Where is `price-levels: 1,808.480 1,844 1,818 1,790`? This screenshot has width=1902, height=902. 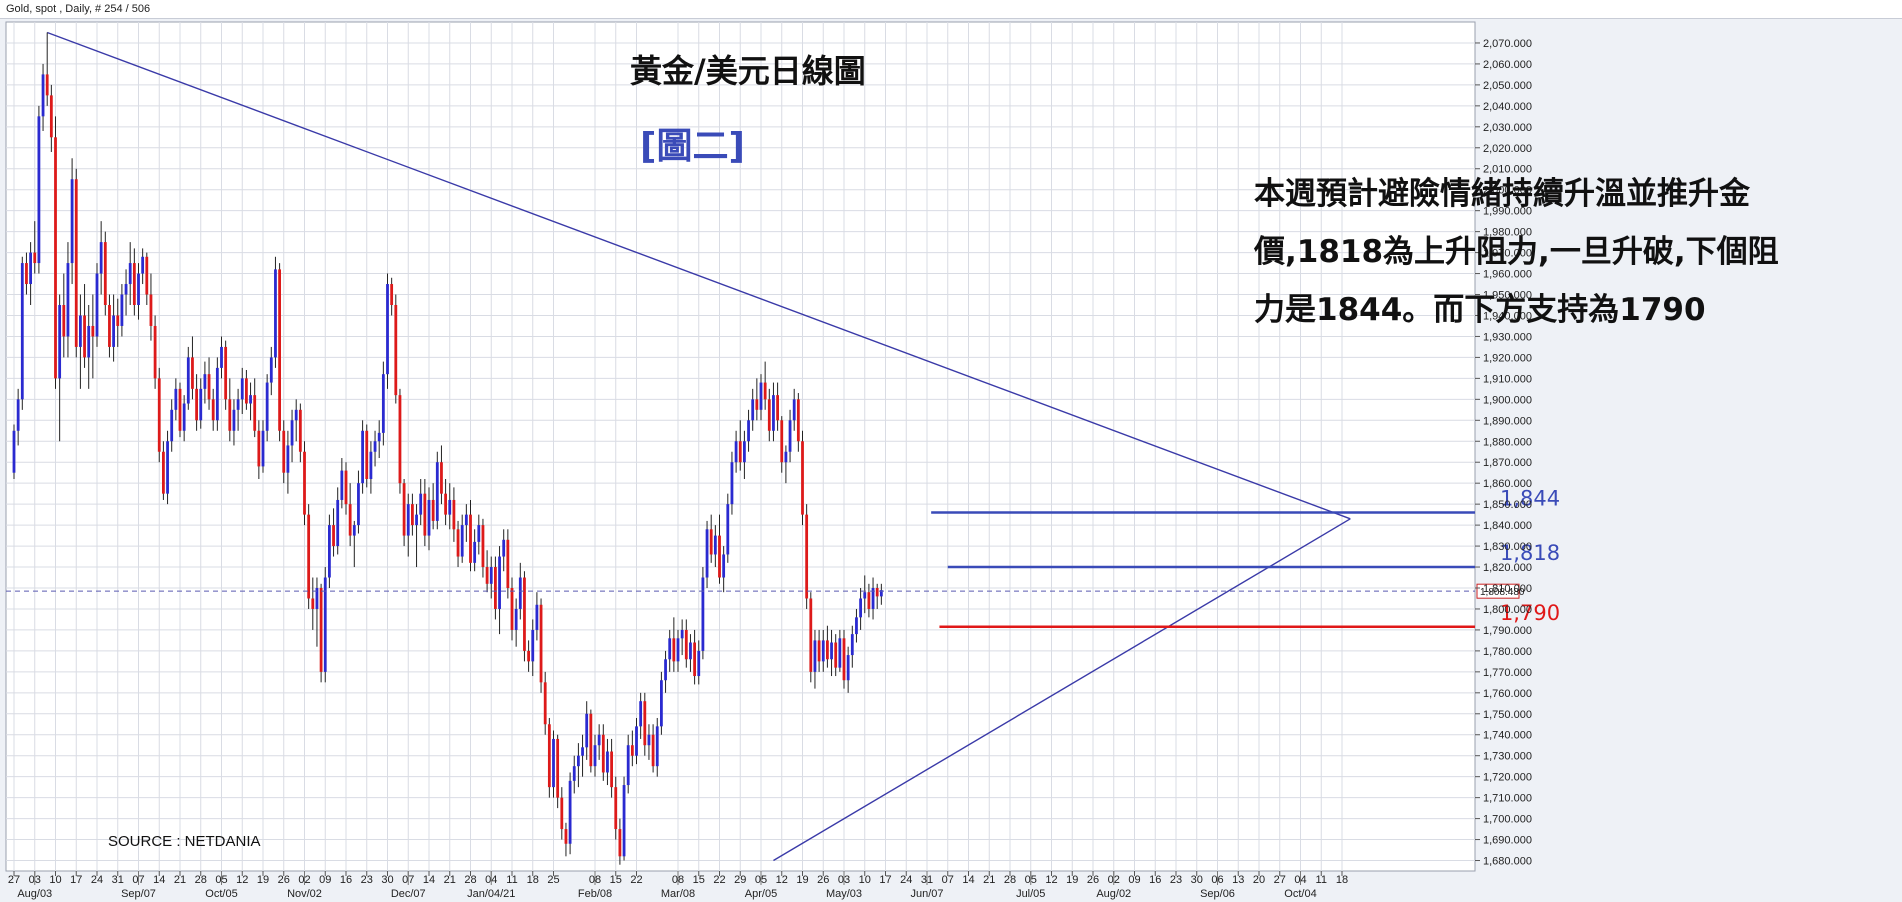 price-levels: 1,808.480 1,844 1,818 1,790 is located at coordinates (783, 558).